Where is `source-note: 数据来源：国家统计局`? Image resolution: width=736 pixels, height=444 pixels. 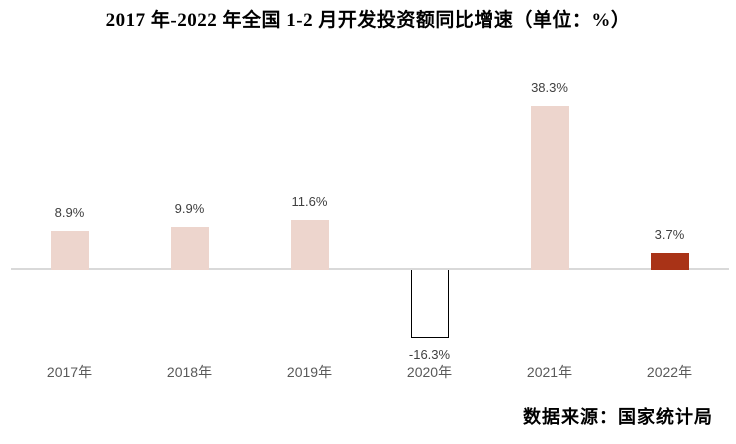
source-note: 数据来源：国家统计局 is located at coordinates (618, 417).